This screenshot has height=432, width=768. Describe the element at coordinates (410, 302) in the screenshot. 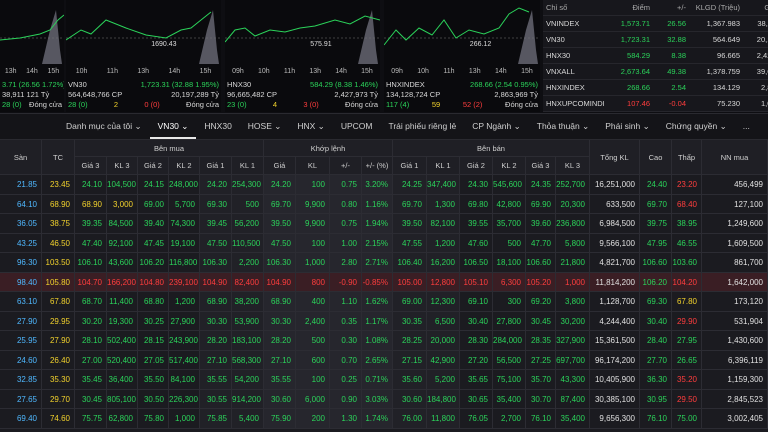

I see `board-cell: 69.00` at that location.